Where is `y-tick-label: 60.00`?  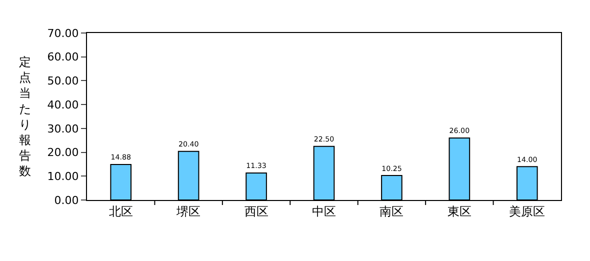
y-tick-label: 60.00 is located at coordinates (63, 57).